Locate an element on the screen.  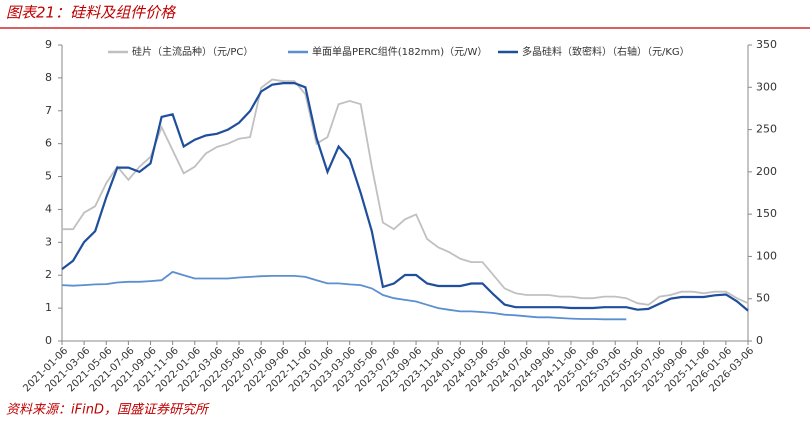
y2-tick-label: 150 is located at coordinates (766, 213).